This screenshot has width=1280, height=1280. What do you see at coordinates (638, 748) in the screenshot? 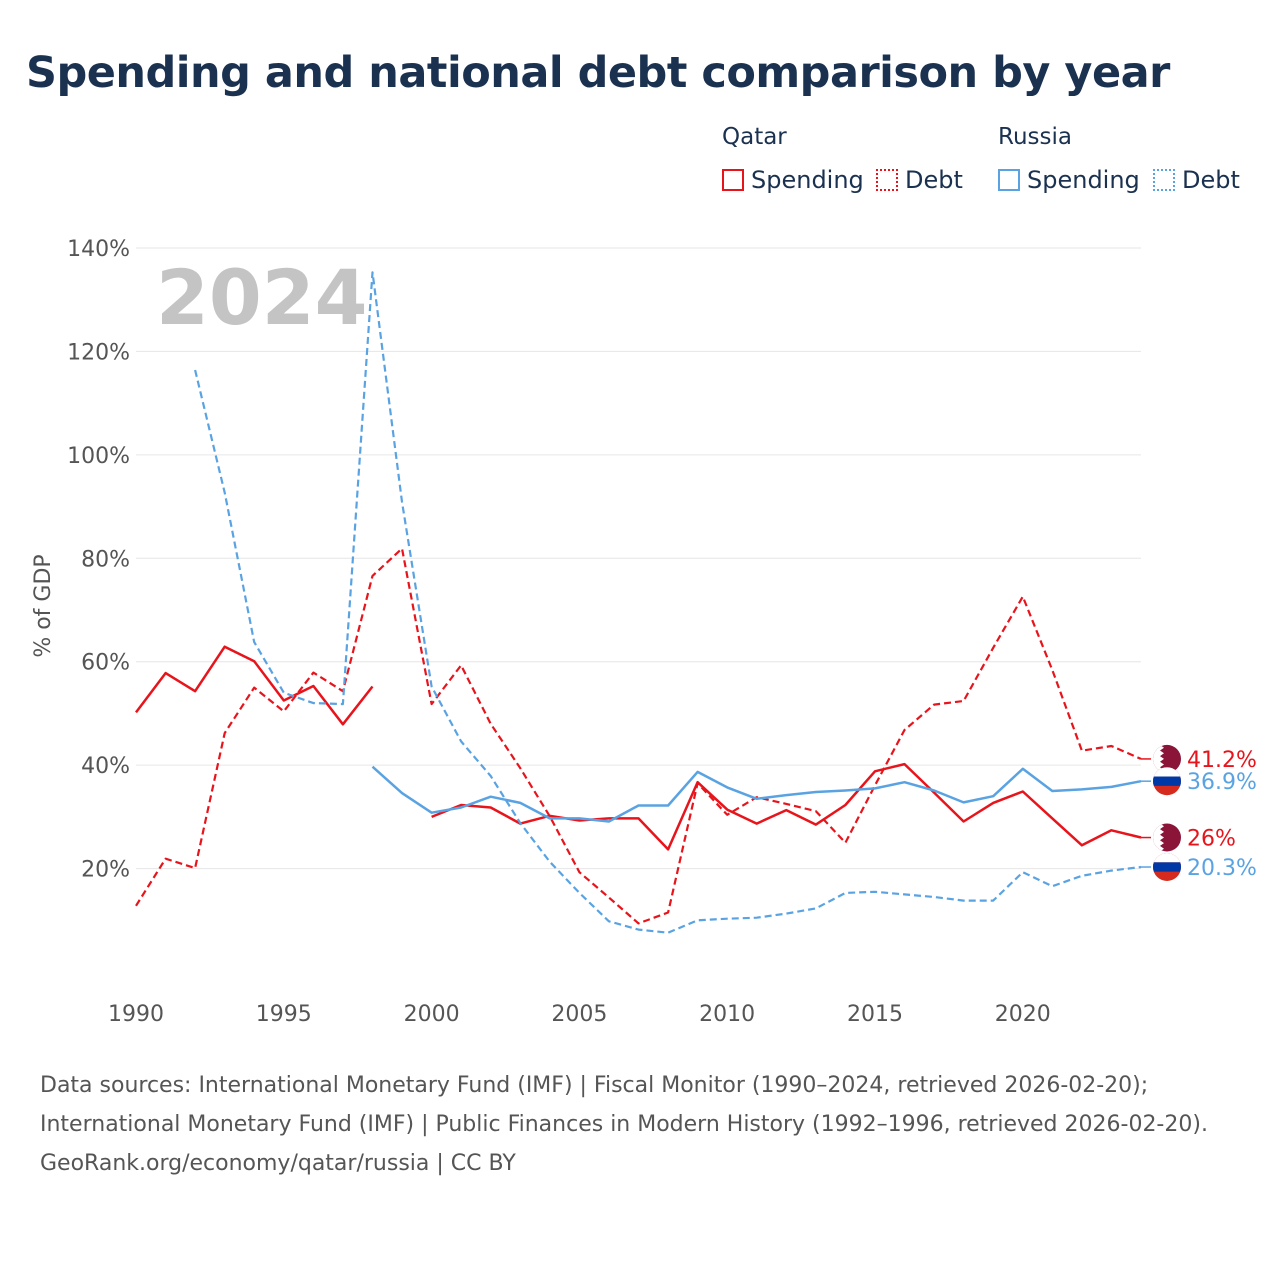
I see `series-line-qatar-spending` at bounding box center [638, 748].